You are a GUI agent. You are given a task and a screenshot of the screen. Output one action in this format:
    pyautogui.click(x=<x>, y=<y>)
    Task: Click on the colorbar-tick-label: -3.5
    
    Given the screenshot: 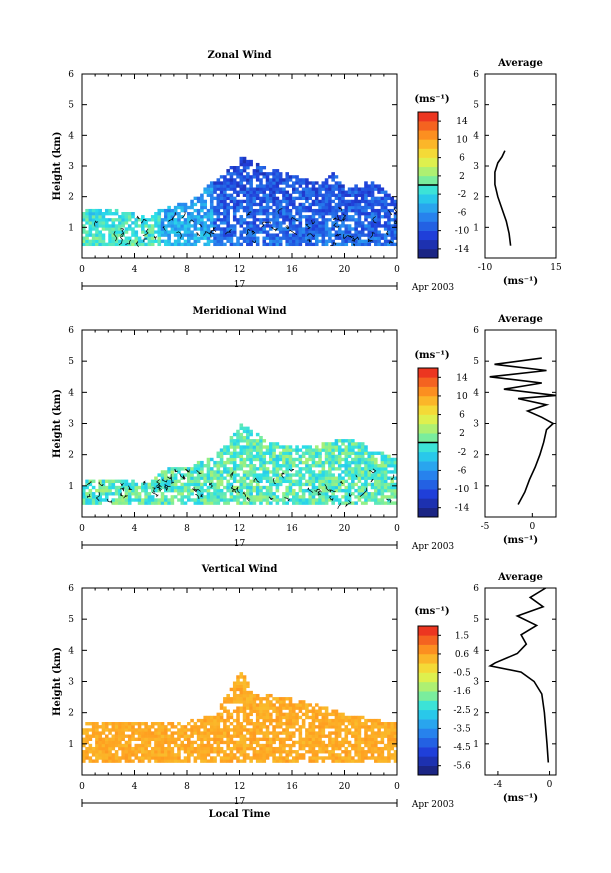 What is the action you would take?
    pyautogui.click(x=462, y=729)
    